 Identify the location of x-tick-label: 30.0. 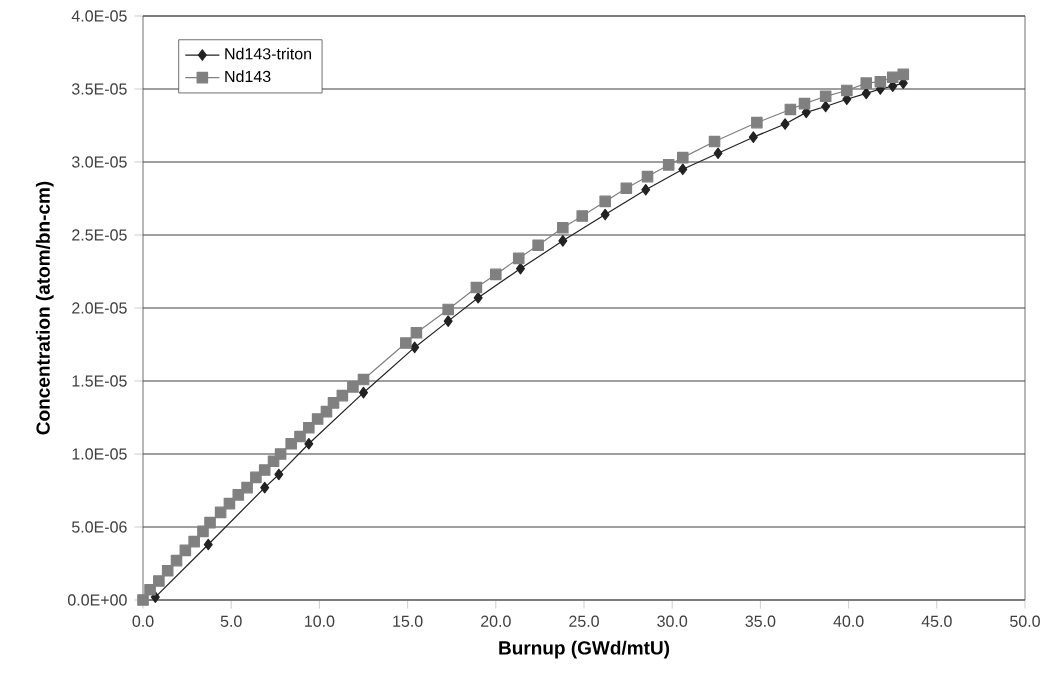
(672, 621).